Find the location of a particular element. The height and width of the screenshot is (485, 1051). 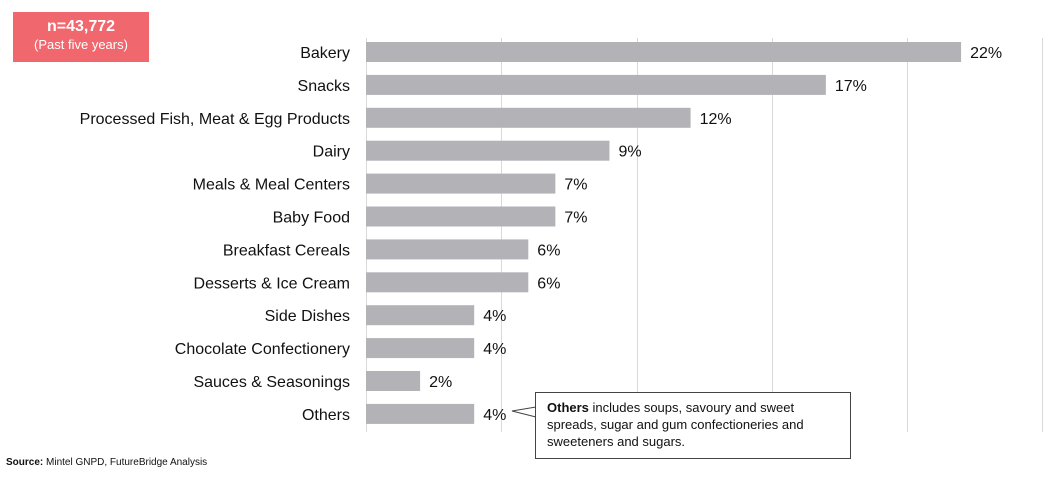

value-label: 22% is located at coordinates (986, 53).